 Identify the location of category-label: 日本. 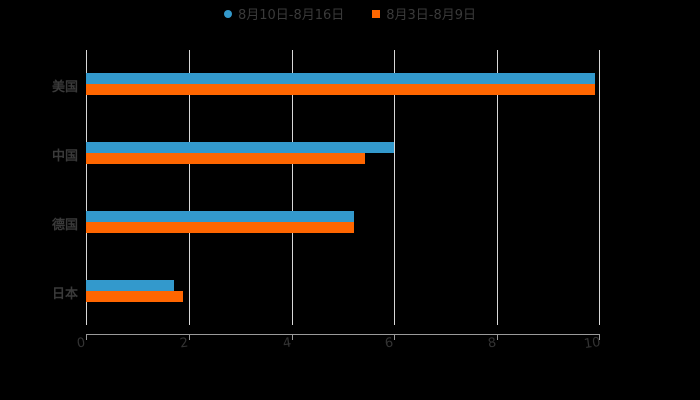
(64, 294).